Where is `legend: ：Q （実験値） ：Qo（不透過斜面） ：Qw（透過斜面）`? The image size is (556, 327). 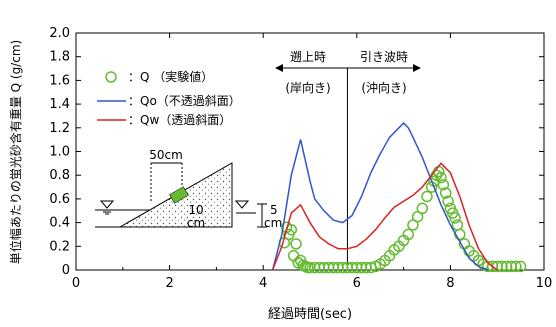
legend: ：Q （実験値） ：Qo（不透過斜面） ：Qw（透過斜面） is located at coordinates (169, 98).